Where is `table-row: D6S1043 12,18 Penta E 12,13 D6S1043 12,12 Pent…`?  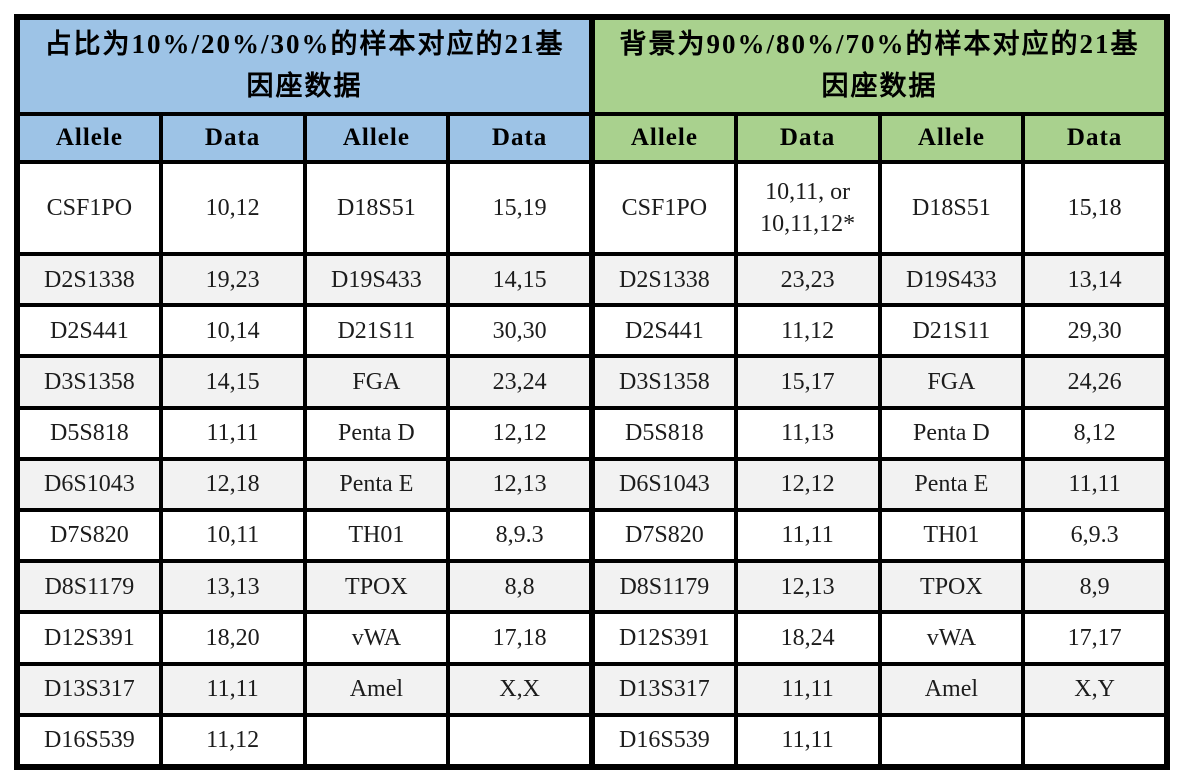
table-row: D6S1043 12,18 Penta E 12,13 D6S1043 12,12 Pent… is located at coordinates (592, 484).